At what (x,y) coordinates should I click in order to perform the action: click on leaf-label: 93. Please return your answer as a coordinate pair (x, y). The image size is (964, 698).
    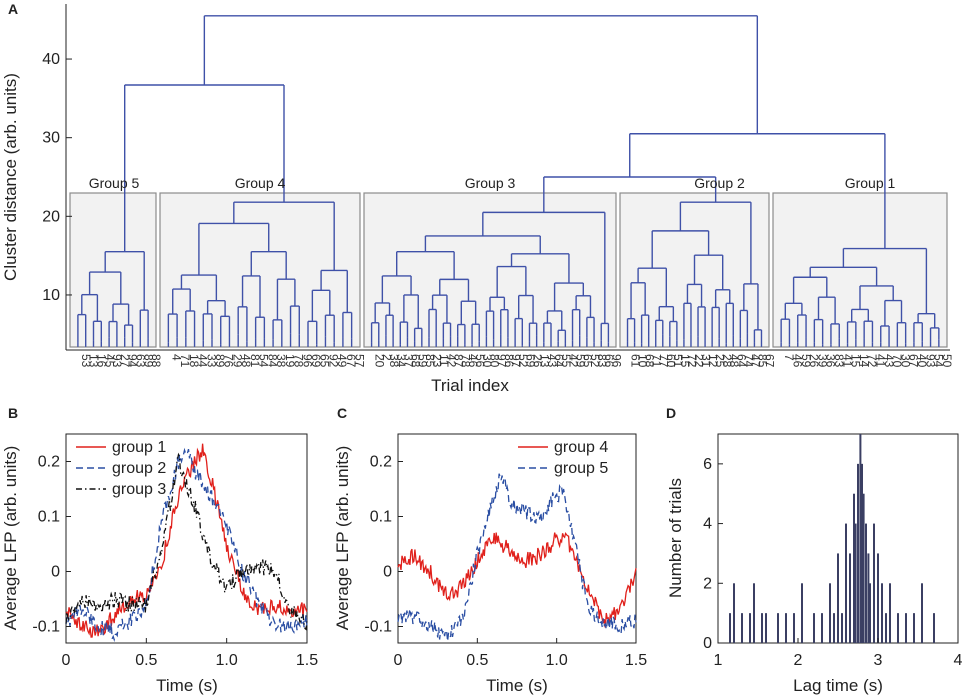
    Looking at the image, I should click on (117, 361).